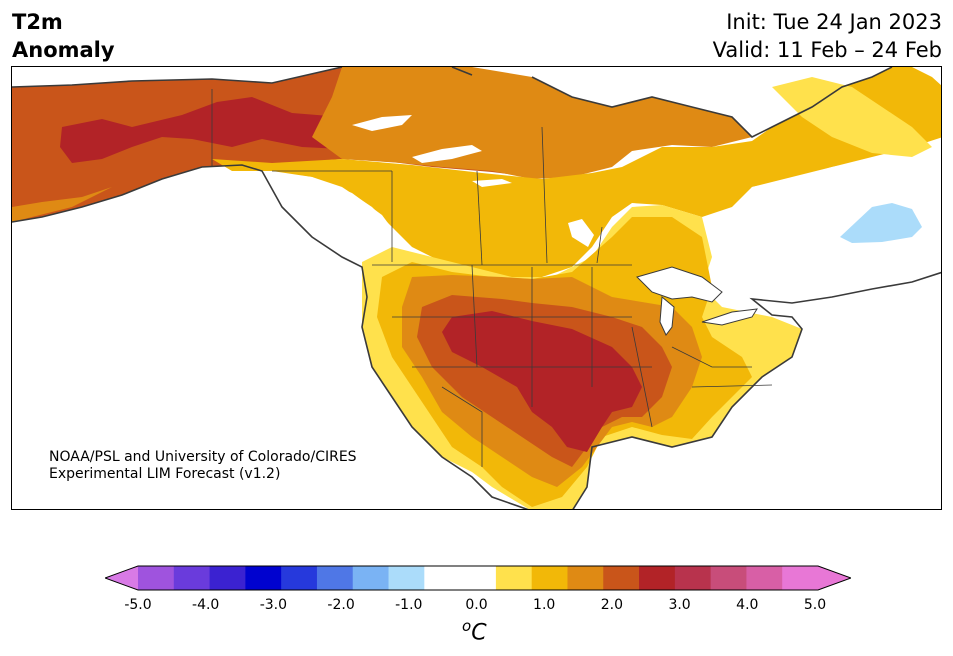  Describe the element at coordinates (467, 626) in the screenshot. I see `unit-degree: o` at that location.